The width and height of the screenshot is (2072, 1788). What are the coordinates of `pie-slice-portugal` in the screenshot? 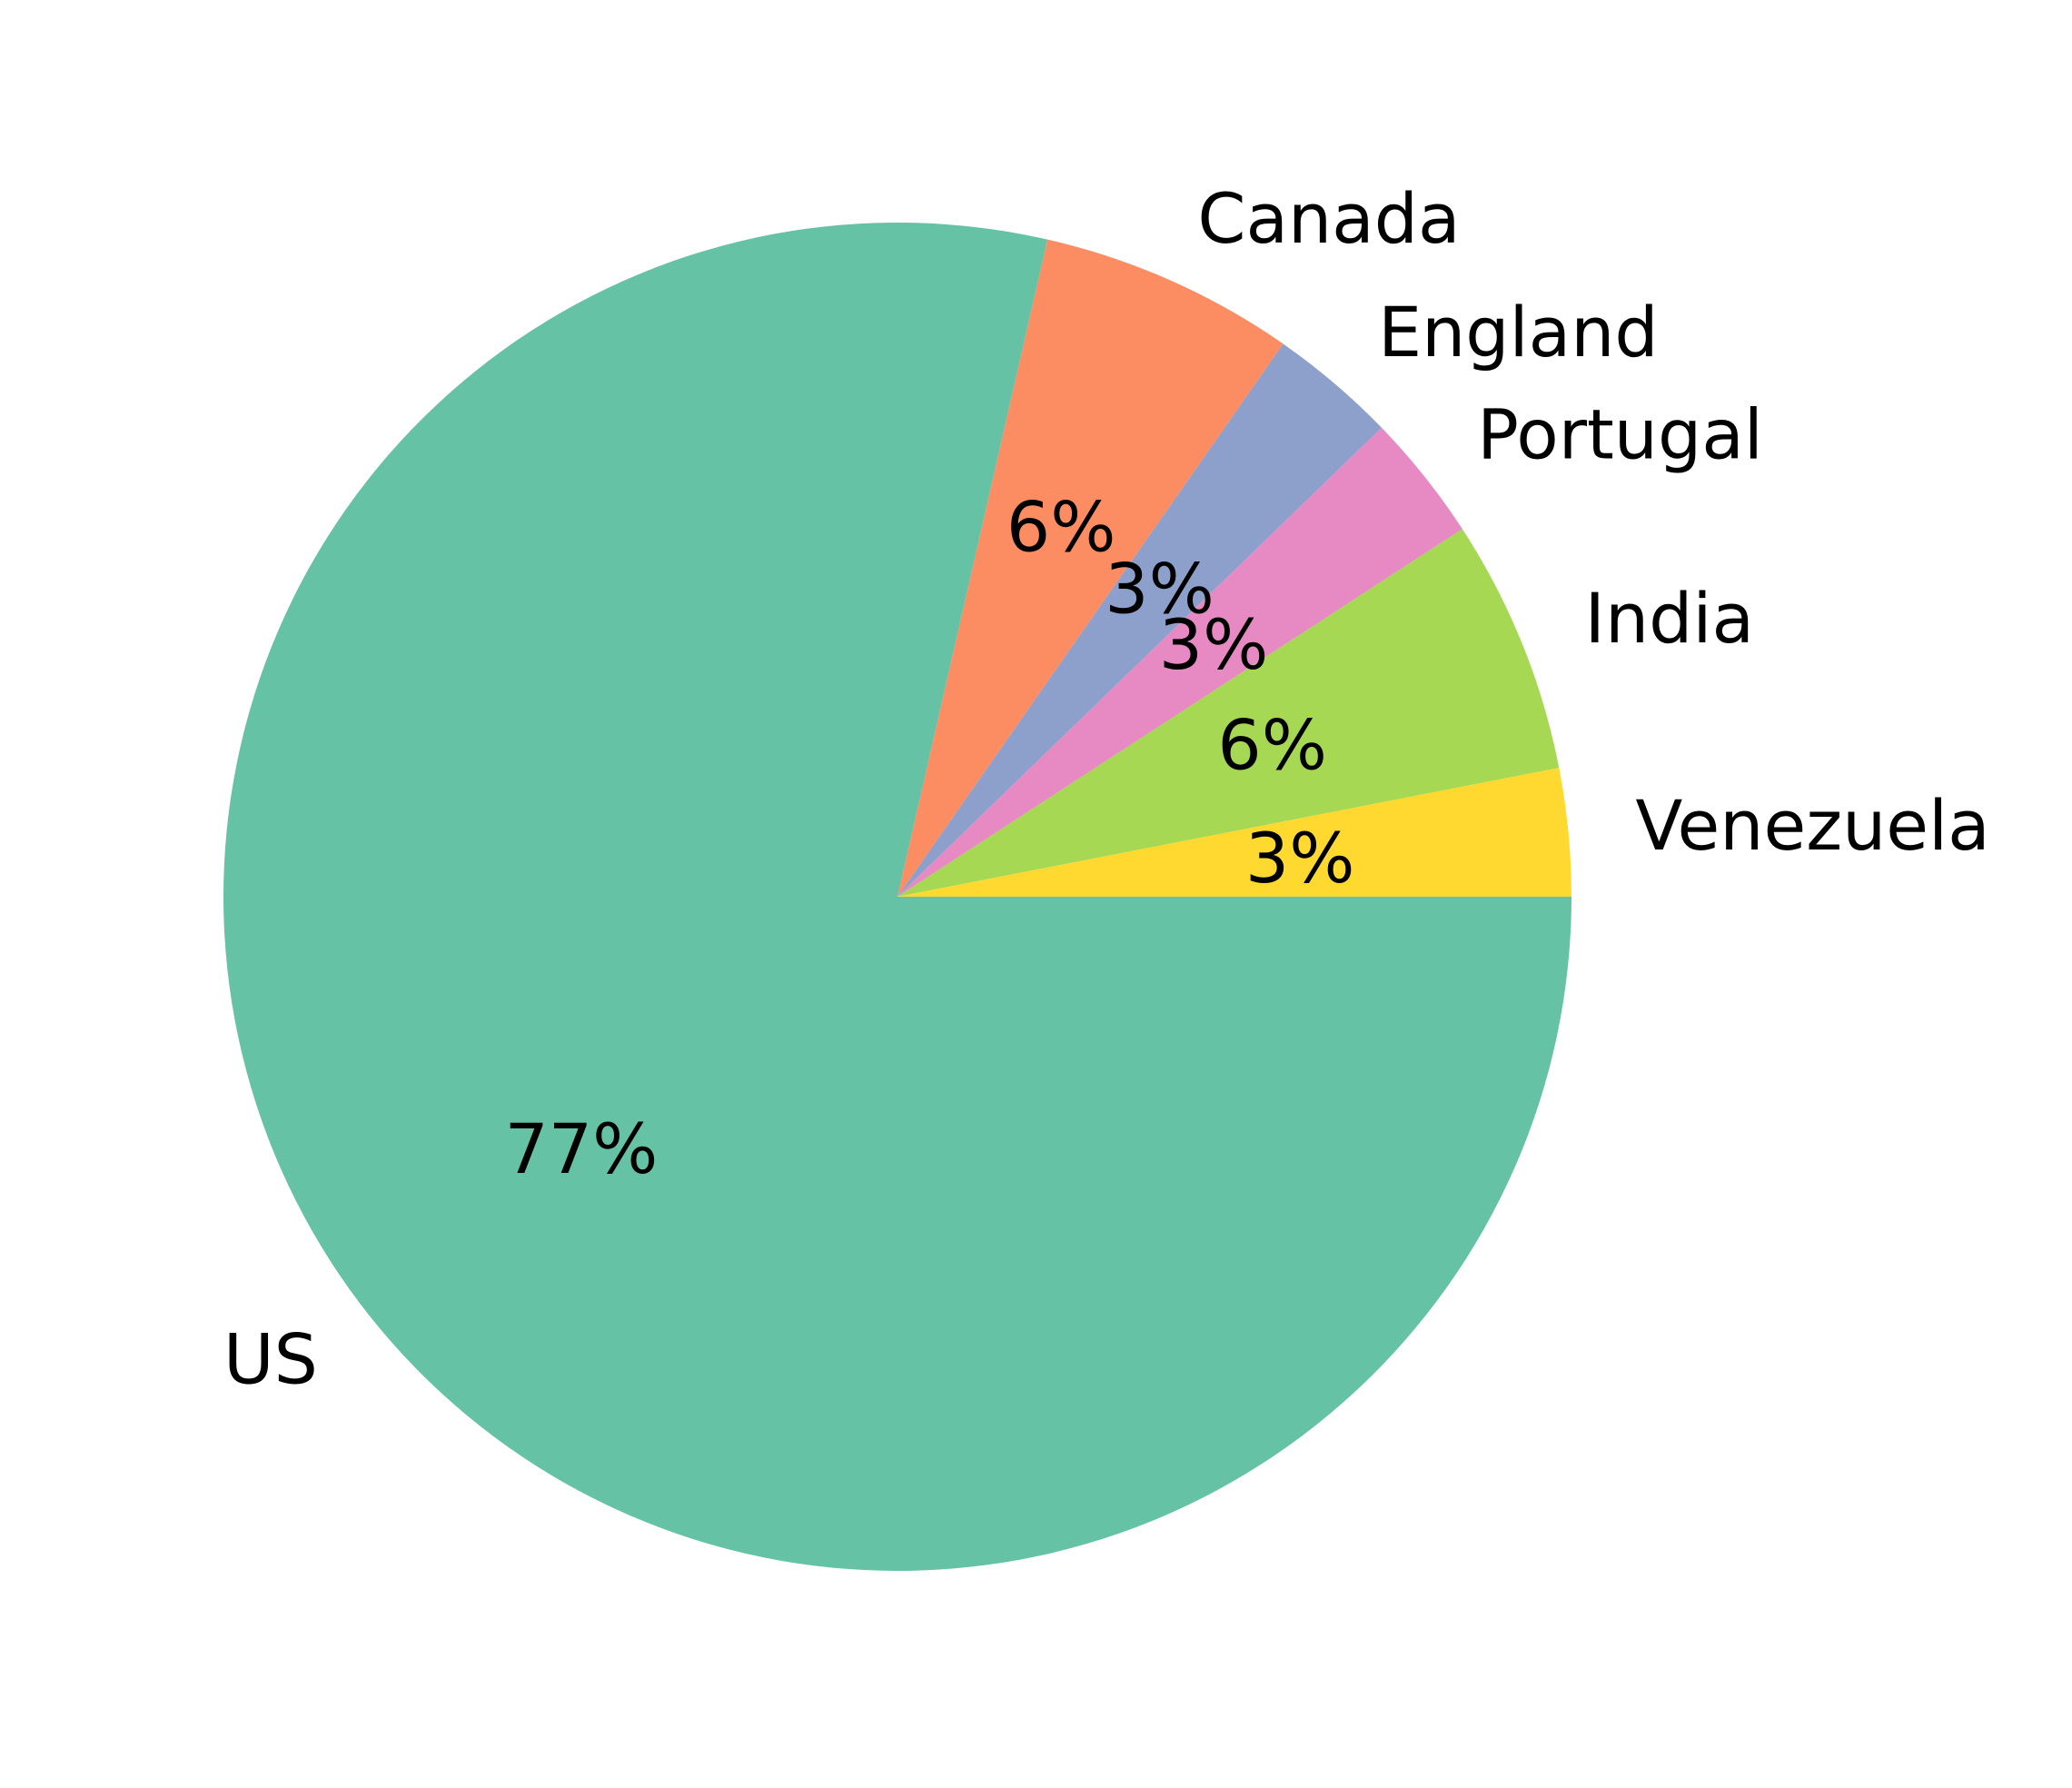 It's located at (1179, 662).